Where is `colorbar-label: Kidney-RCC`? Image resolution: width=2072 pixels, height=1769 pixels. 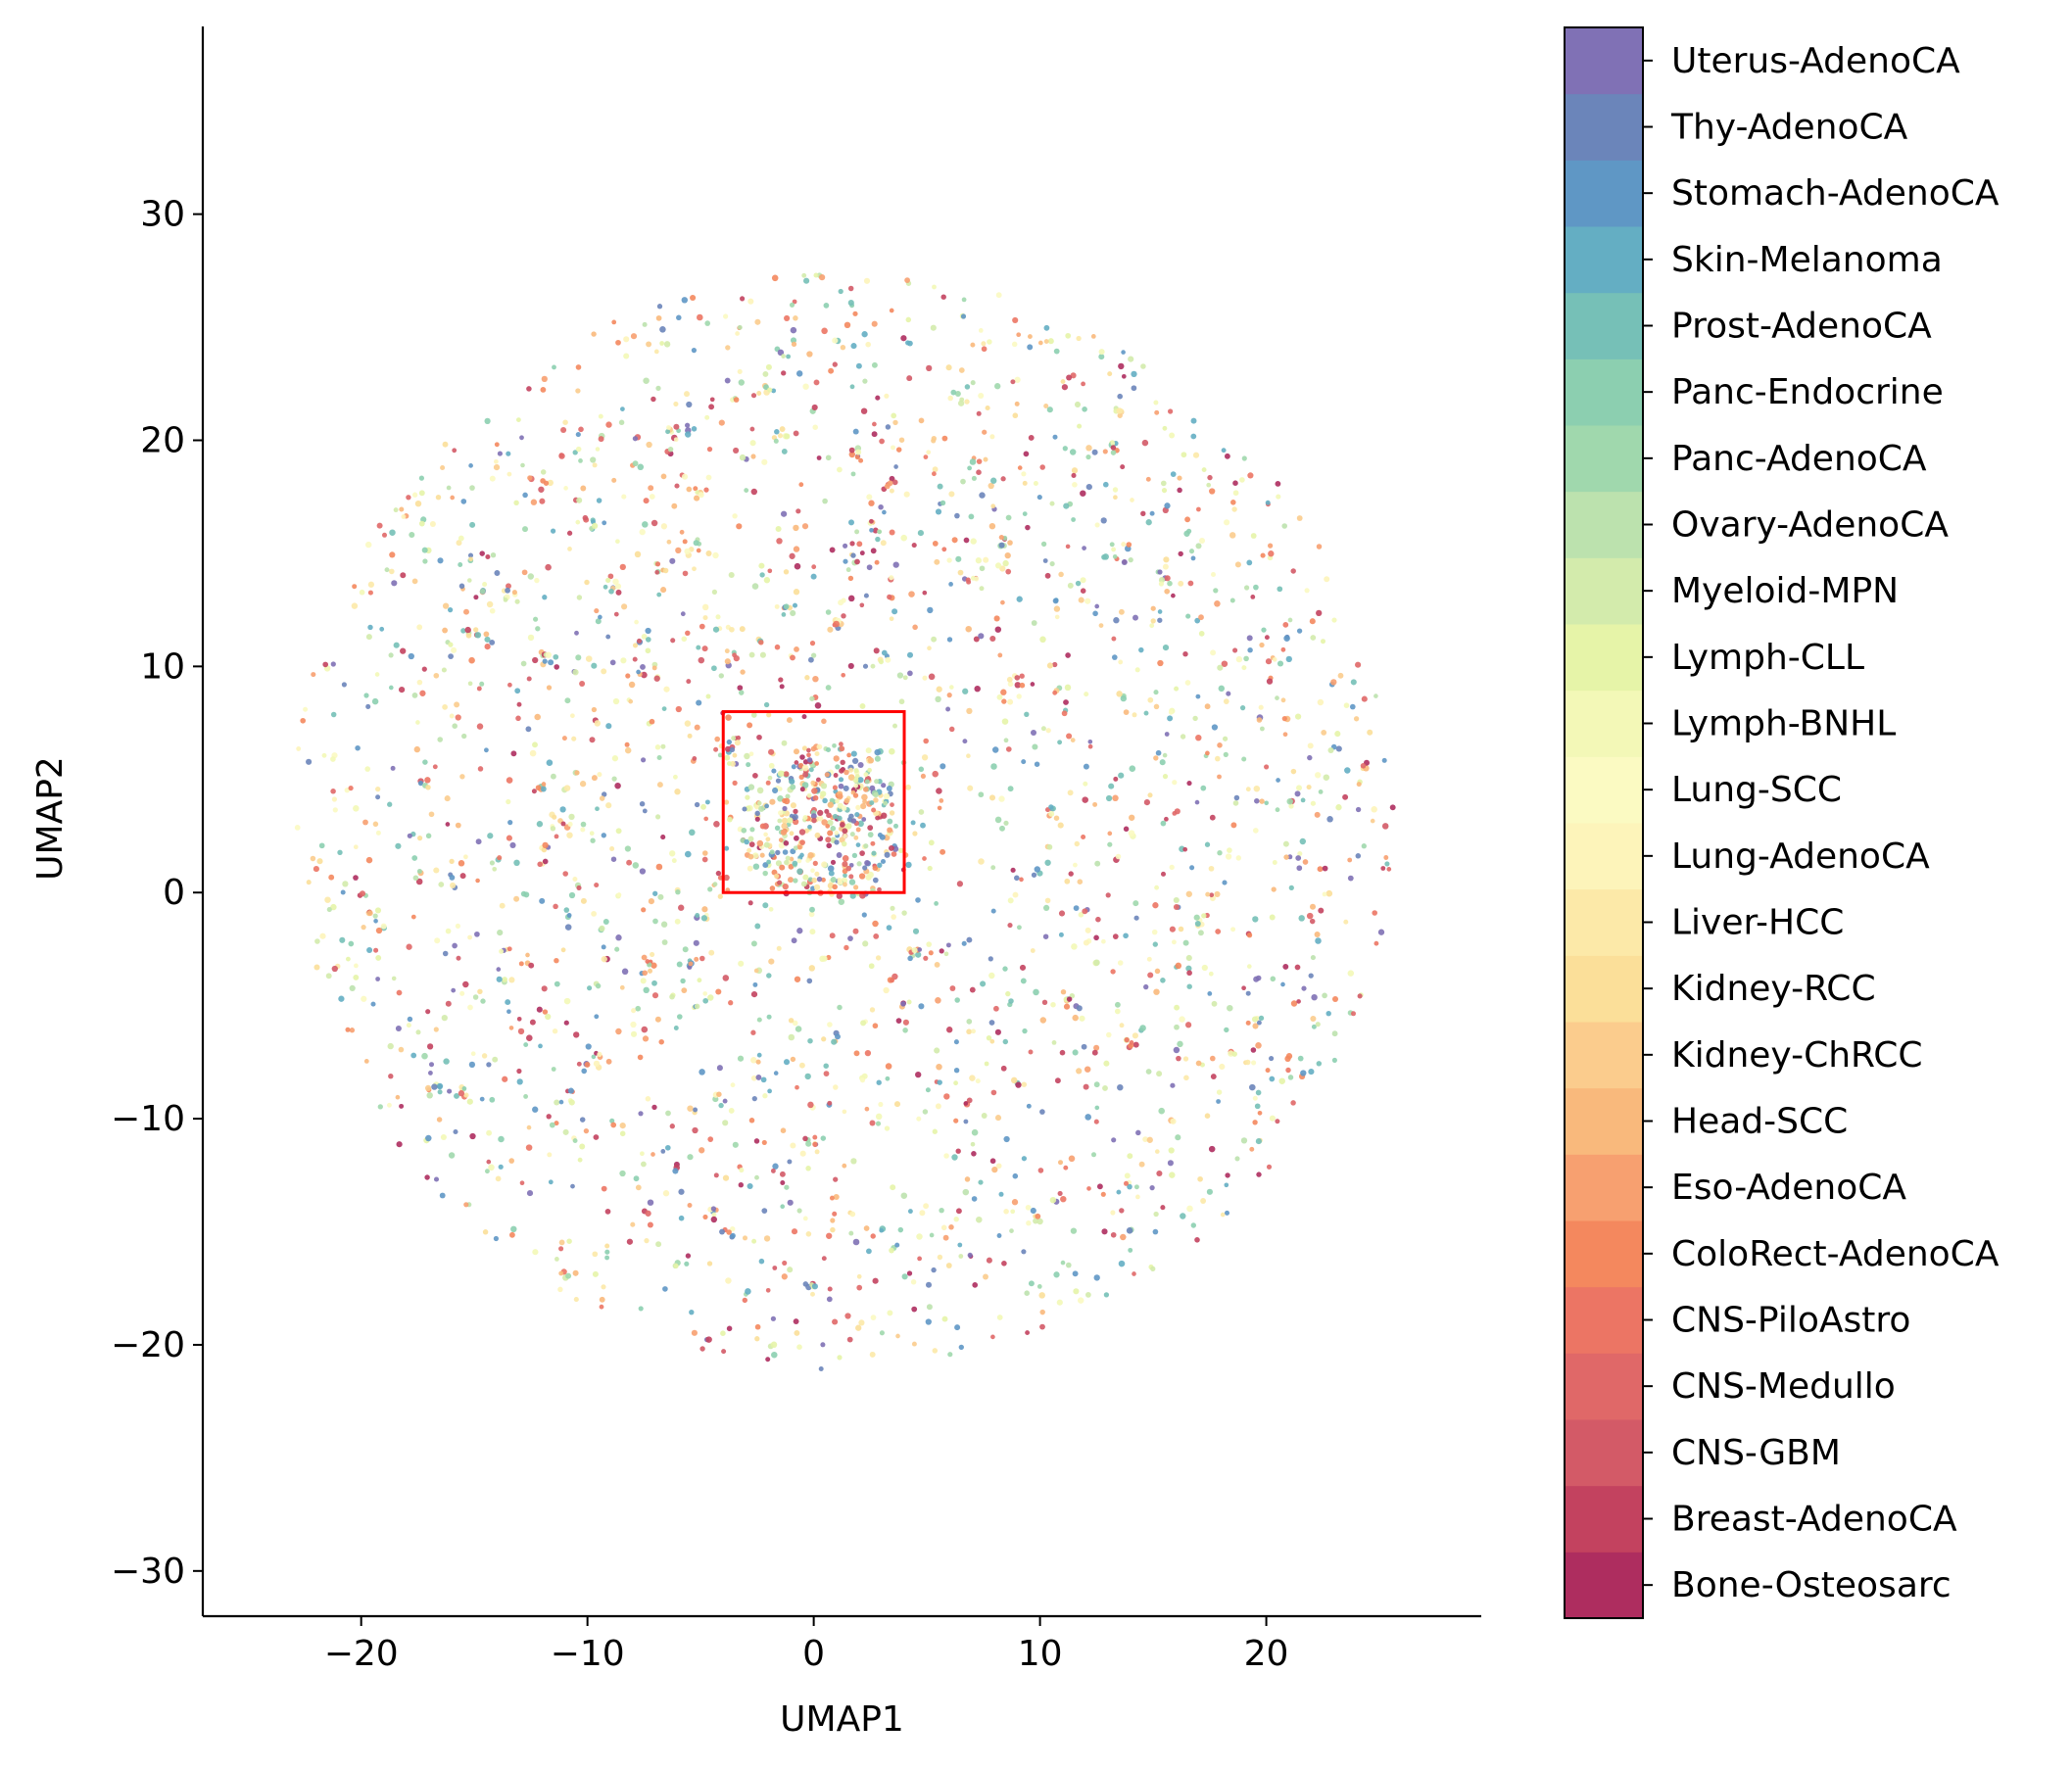 colorbar-label: Kidney-RCC is located at coordinates (1773, 989).